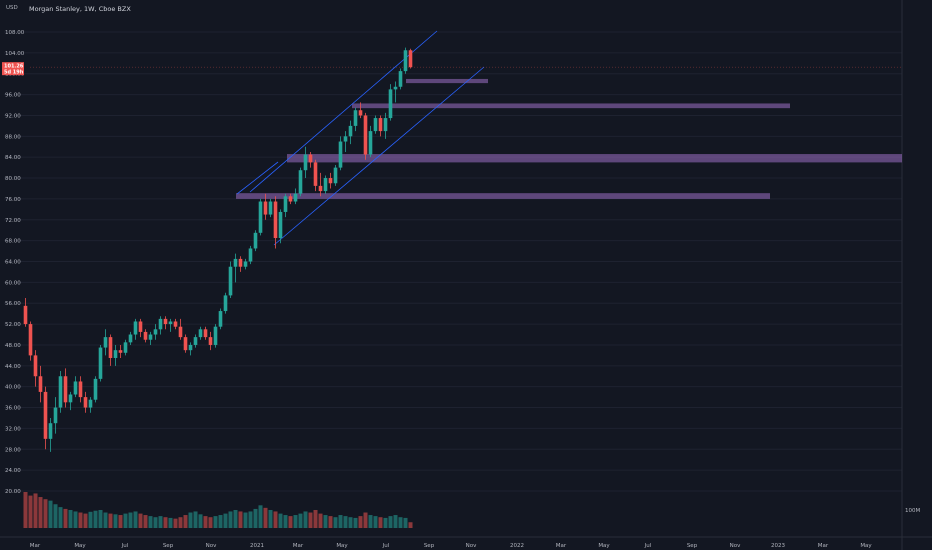  Describe the element at coordinates (13, 429) in the screenshot. I see `y-tick-label: 32.00` at that location.